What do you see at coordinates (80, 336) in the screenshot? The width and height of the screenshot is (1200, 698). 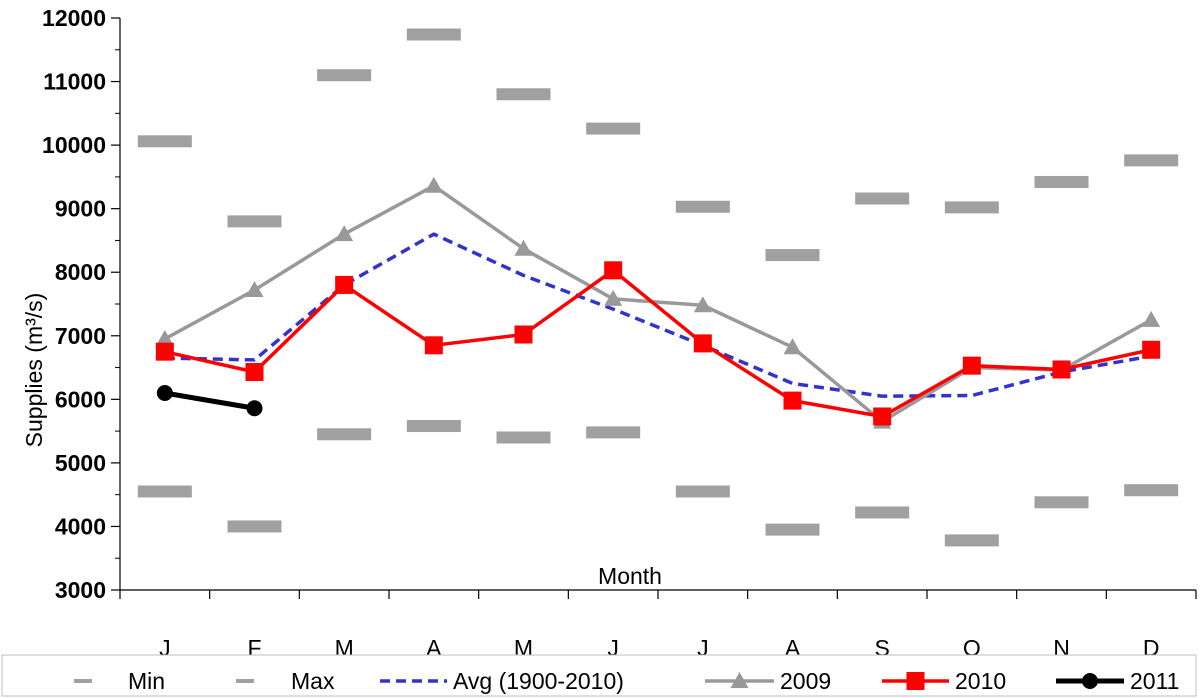 I see `y-tick-label: 7000` at bounding box center [80, 336].